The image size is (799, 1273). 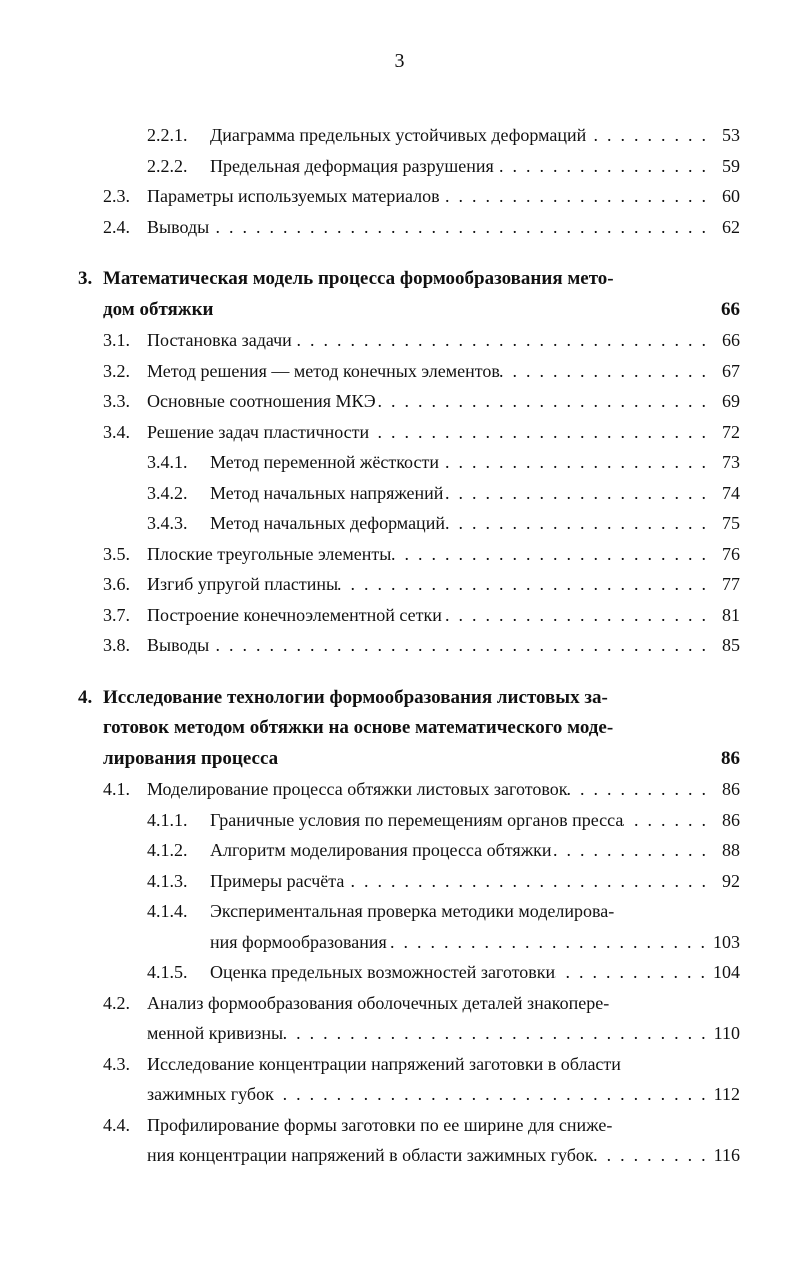 What do you see at coordinates (116, 1063) in the screenshot?
I see `toc-entry-number: 4.3.` at bounding box center [116, 1063].